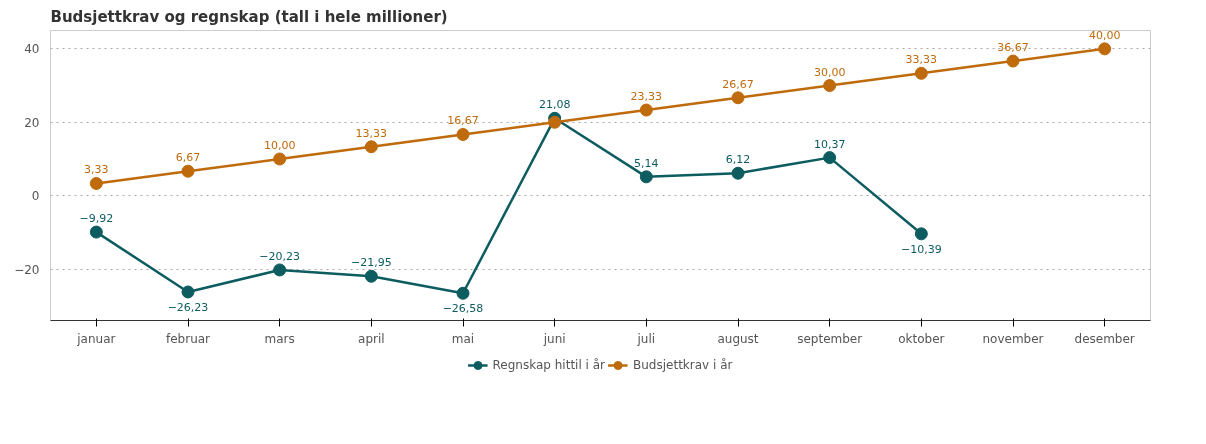  I want to click on y-tick-label: 20, so click(32, 122).